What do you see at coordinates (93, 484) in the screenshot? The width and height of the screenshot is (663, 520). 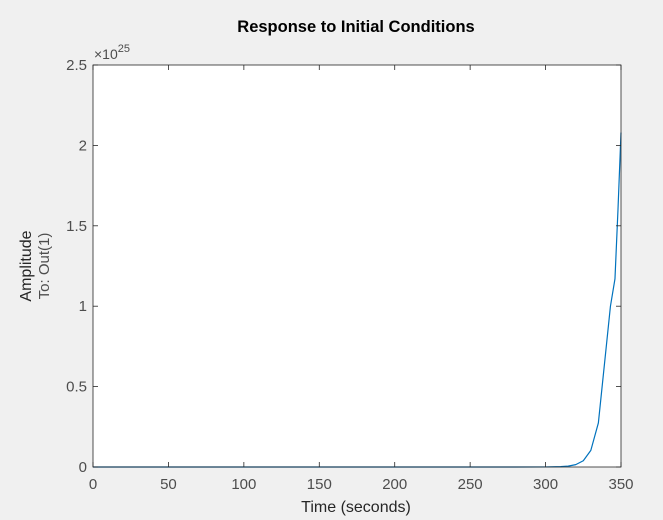 I see `x-tick-label: 0` at bounding box center [93, 484].